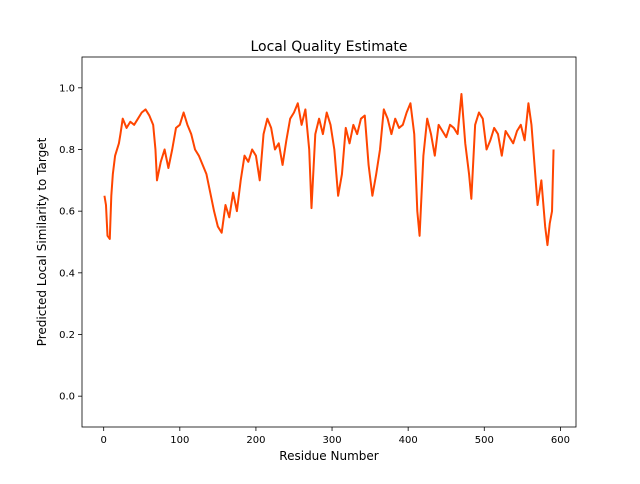  What do you see at coordinates (67, 212) in the screenshot?
I see `y-tick-label: 0.6` at bounding box center [67, 212].